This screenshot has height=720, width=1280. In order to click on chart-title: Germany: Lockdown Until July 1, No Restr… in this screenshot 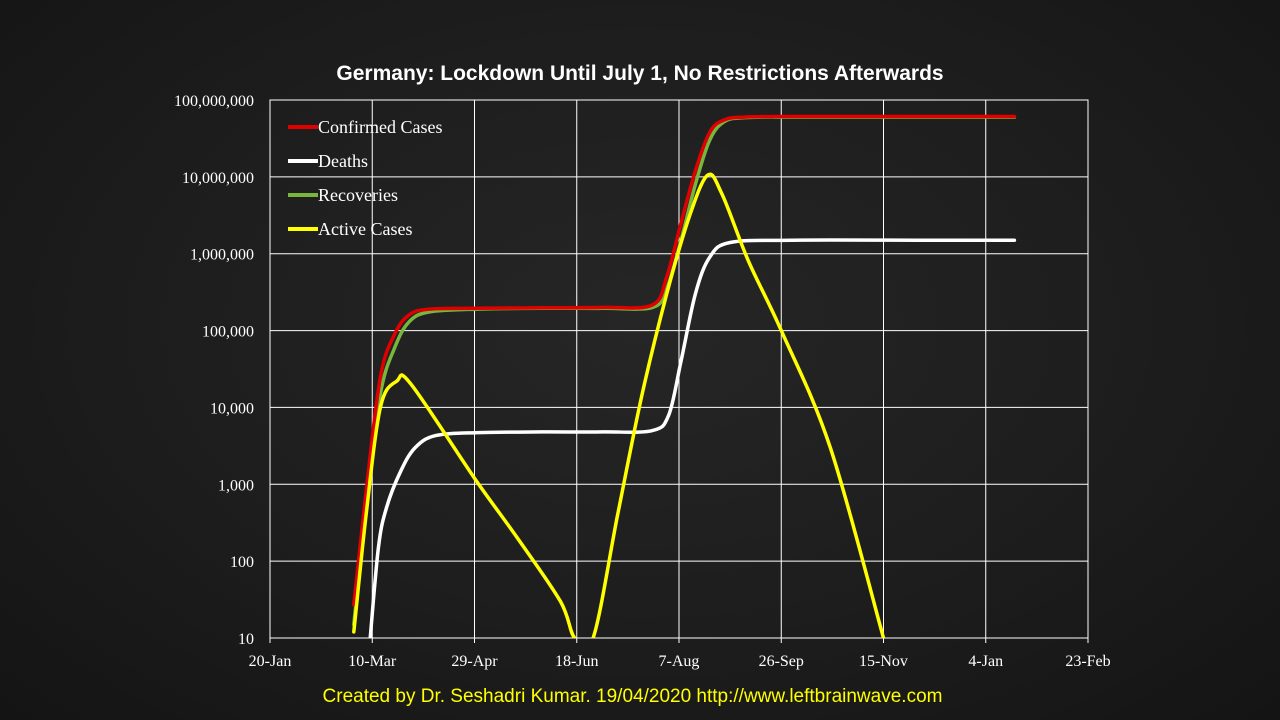, I will do `click(640, 73)`.